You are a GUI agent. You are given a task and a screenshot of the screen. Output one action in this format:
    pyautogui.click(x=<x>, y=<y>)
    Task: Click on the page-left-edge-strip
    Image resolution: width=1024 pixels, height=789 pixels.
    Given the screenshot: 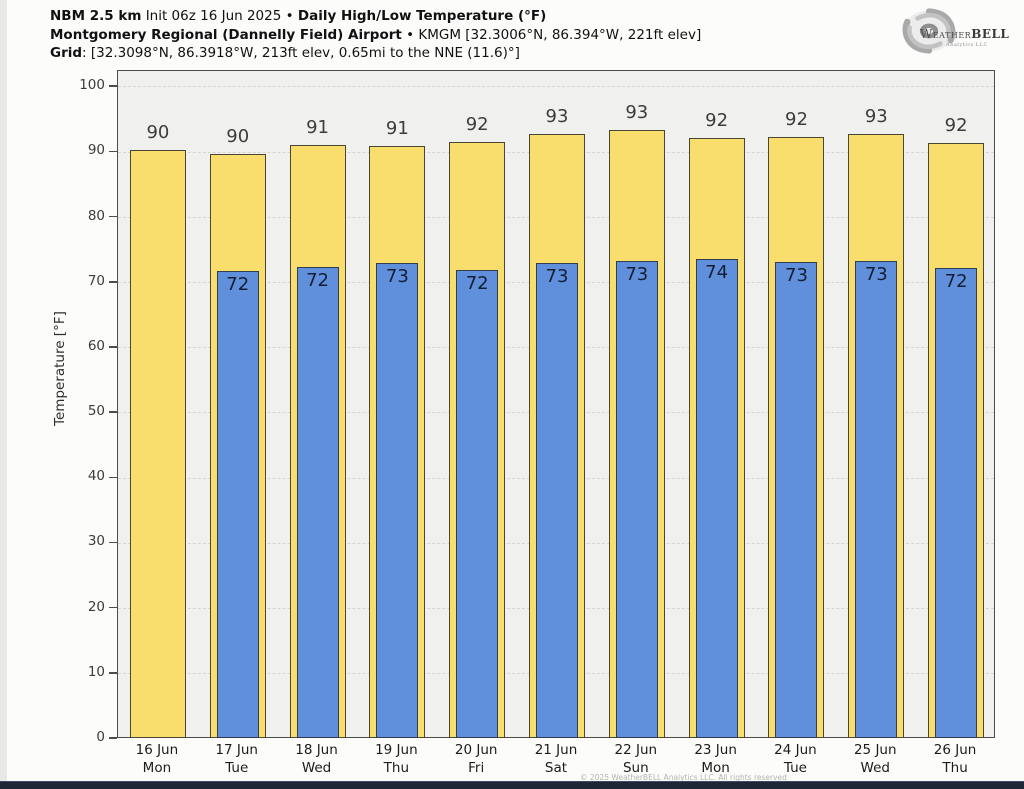 What is the action you would take?
    pyautogui.click(x=3, y=394)
    